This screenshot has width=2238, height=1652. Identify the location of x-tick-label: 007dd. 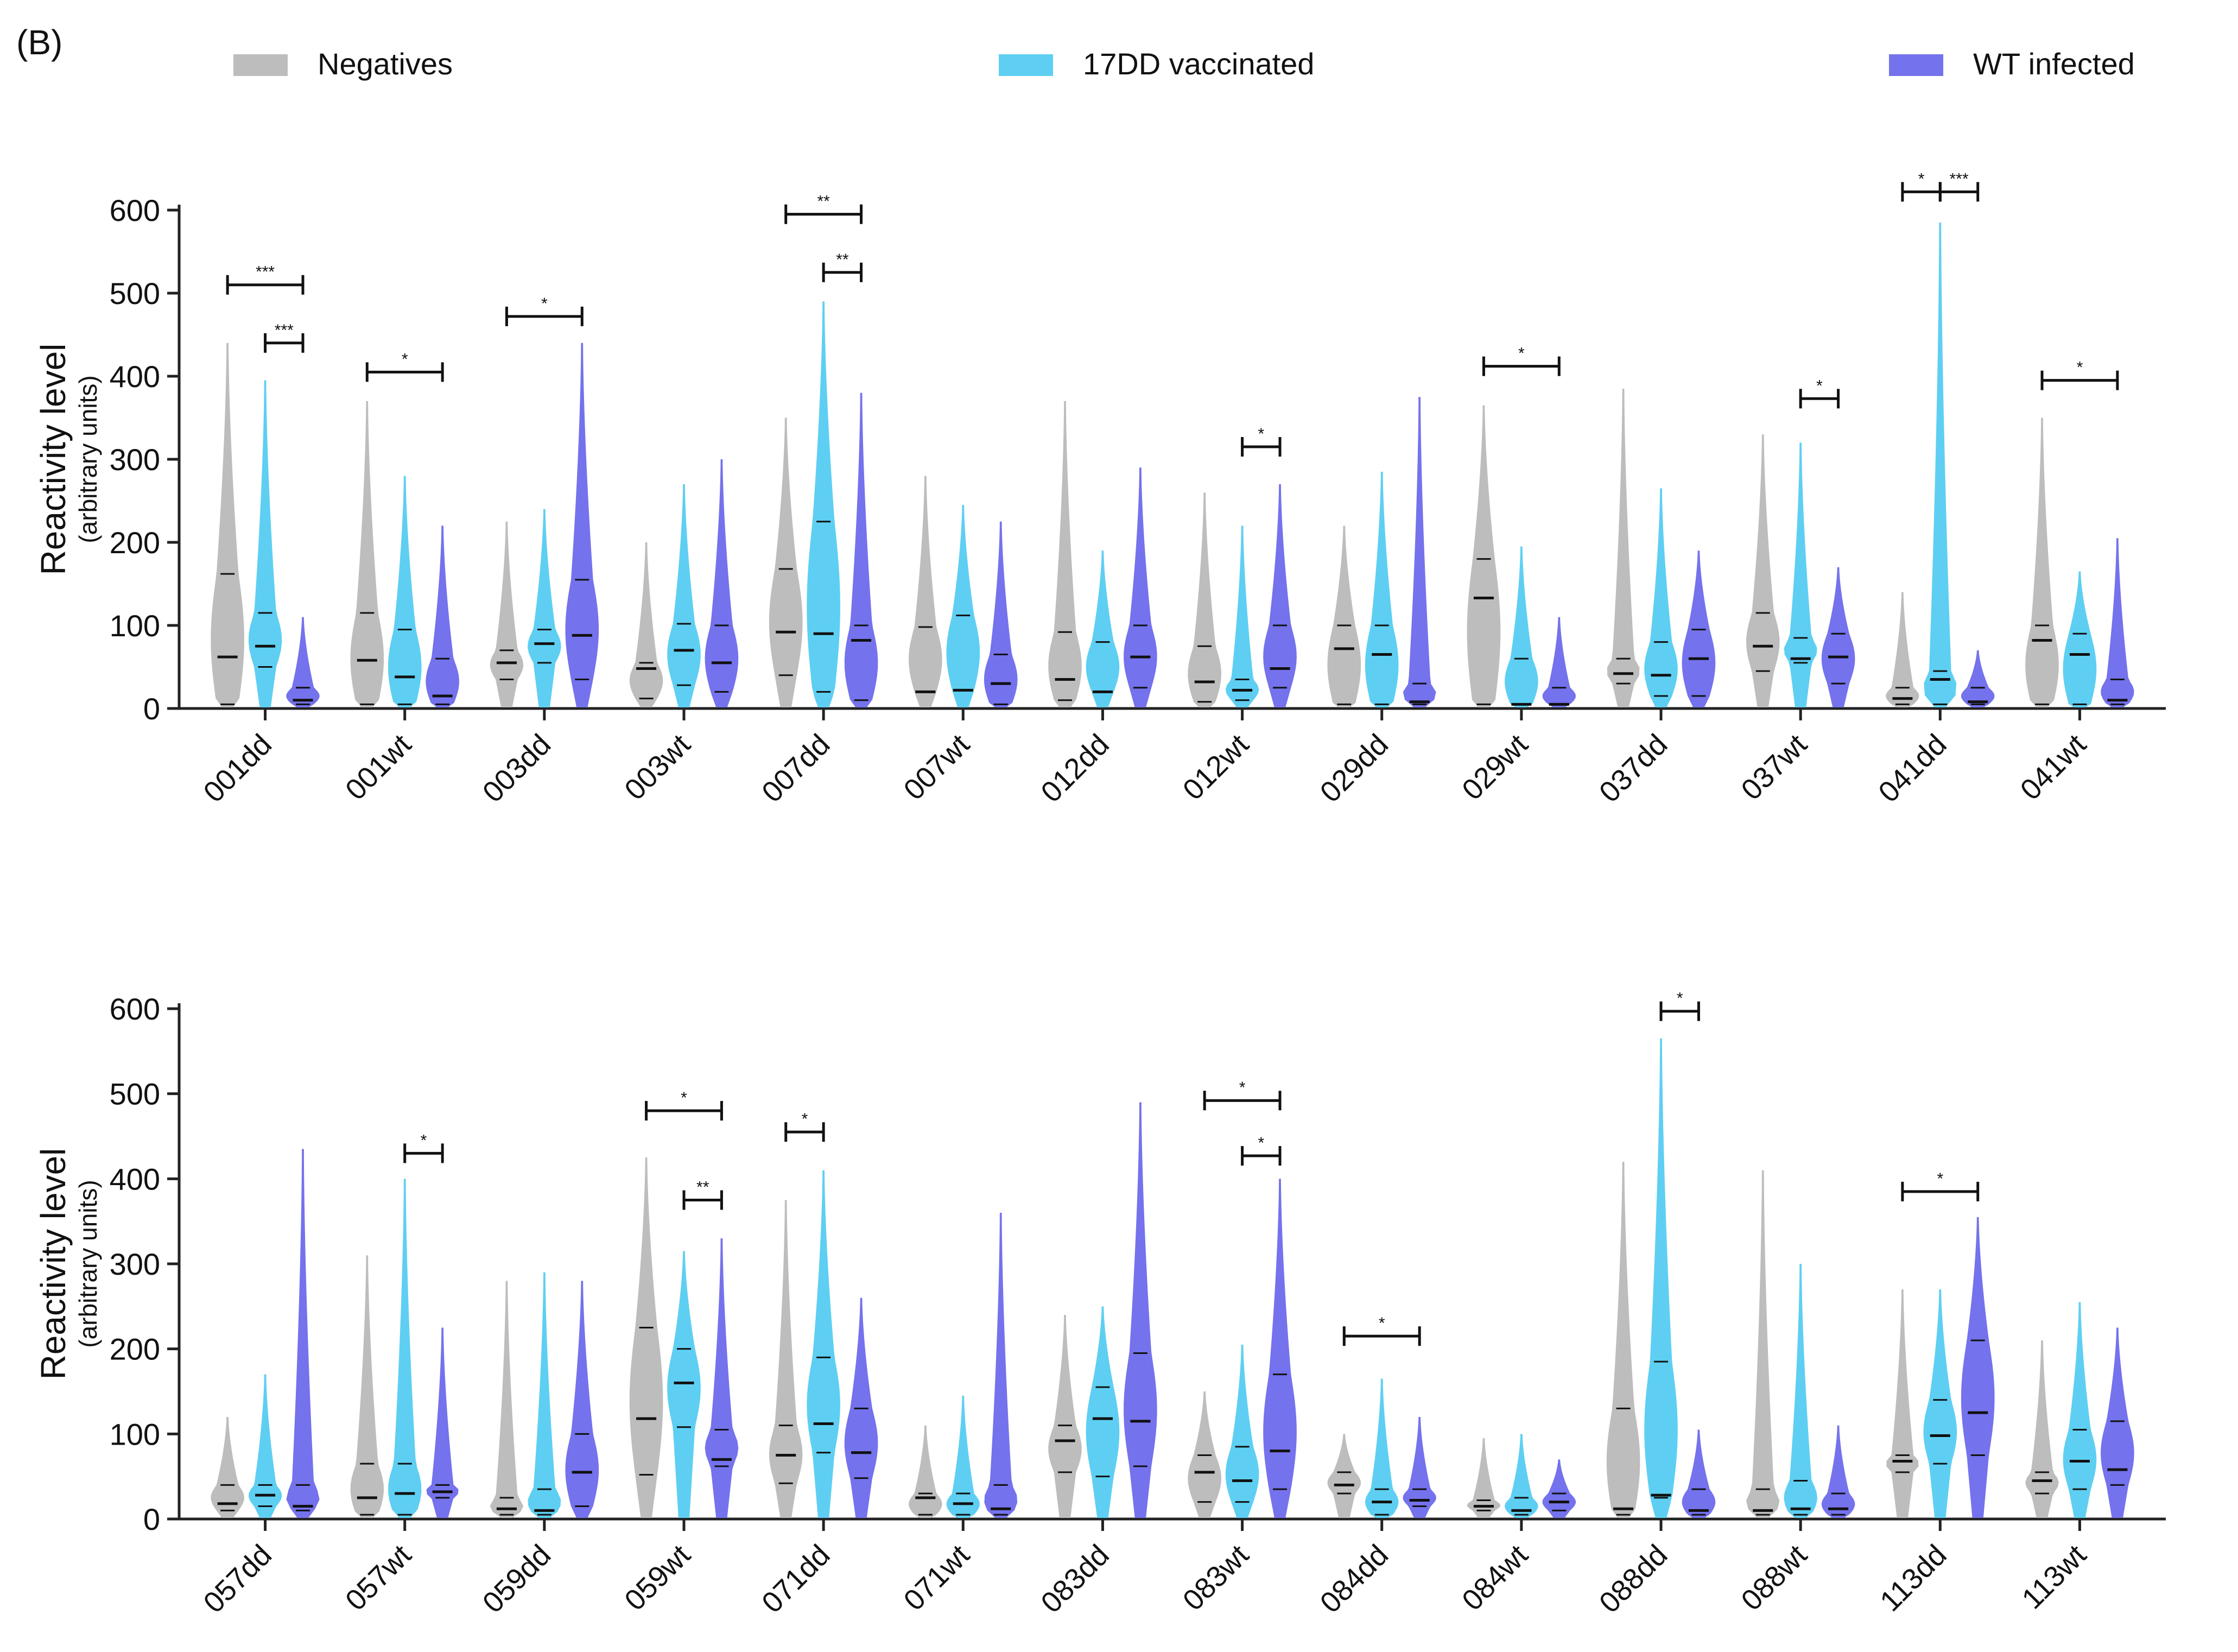
(796, 768).